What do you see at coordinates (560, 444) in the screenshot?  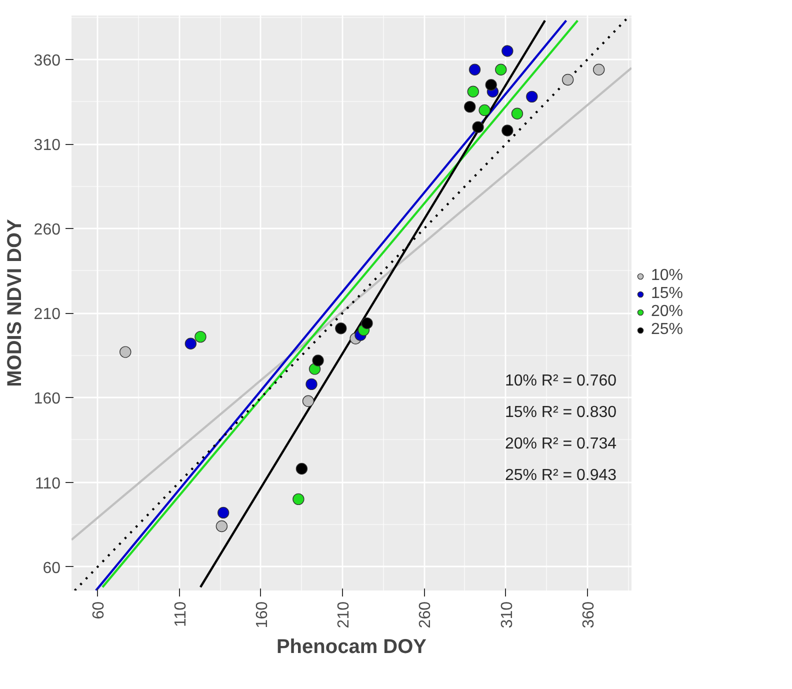 I see `annotation: 20% R² = 0.734` at bounding box center [560, 444].